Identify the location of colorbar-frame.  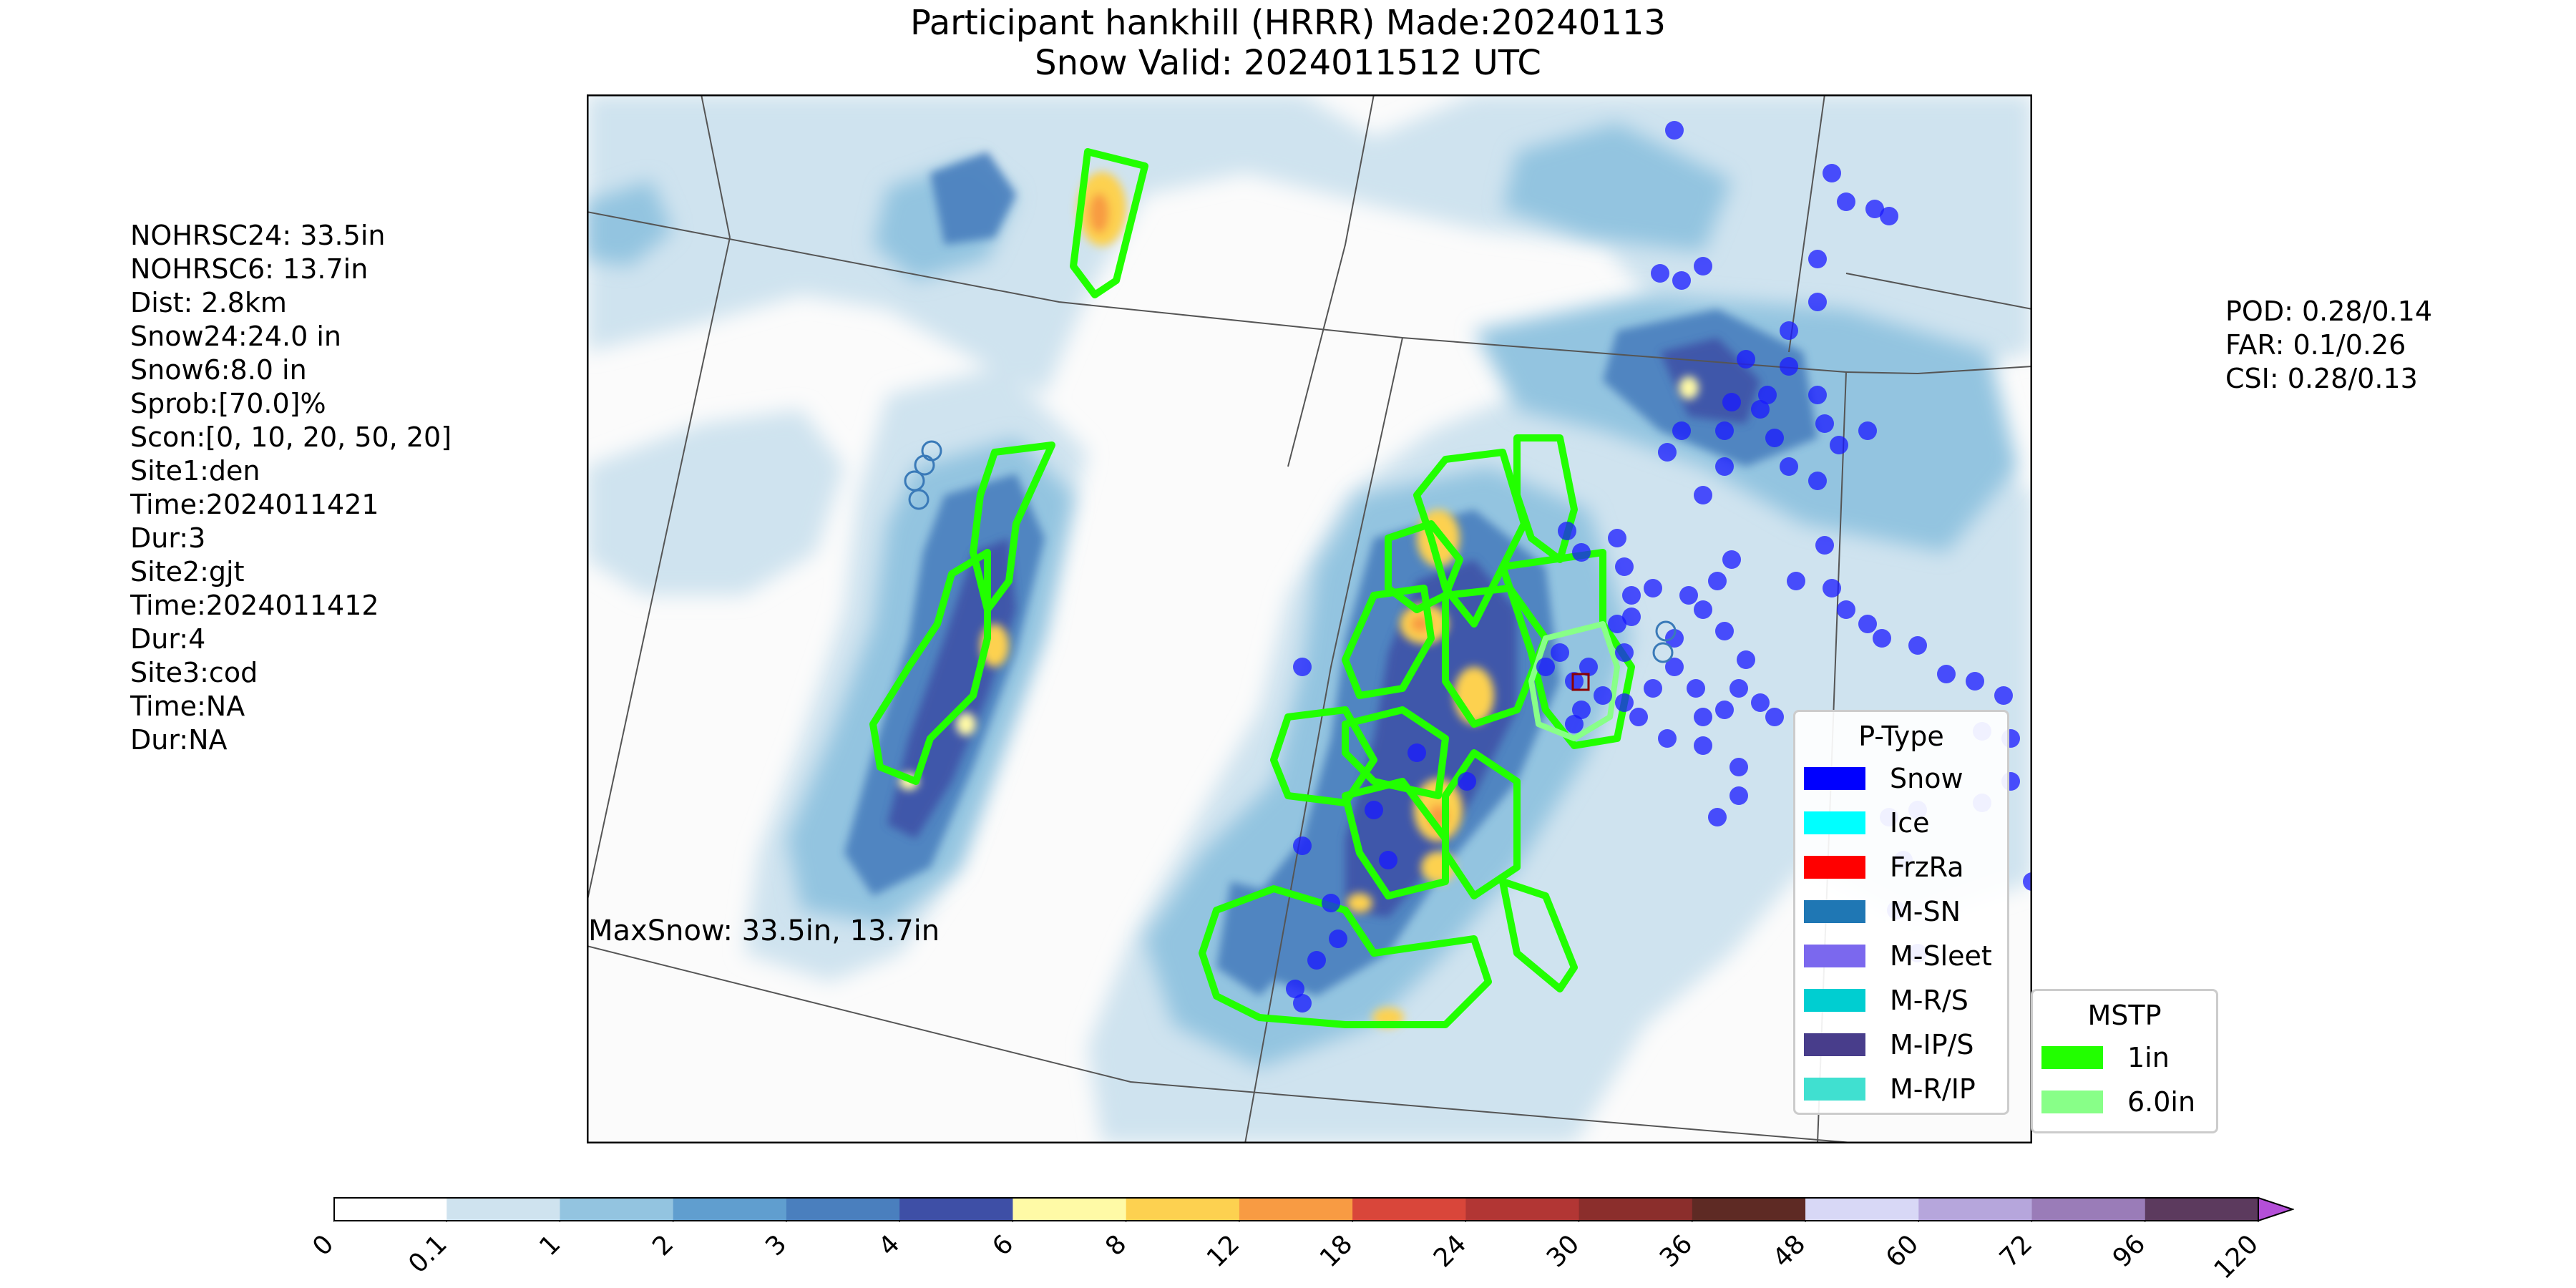
(1296, 1209).